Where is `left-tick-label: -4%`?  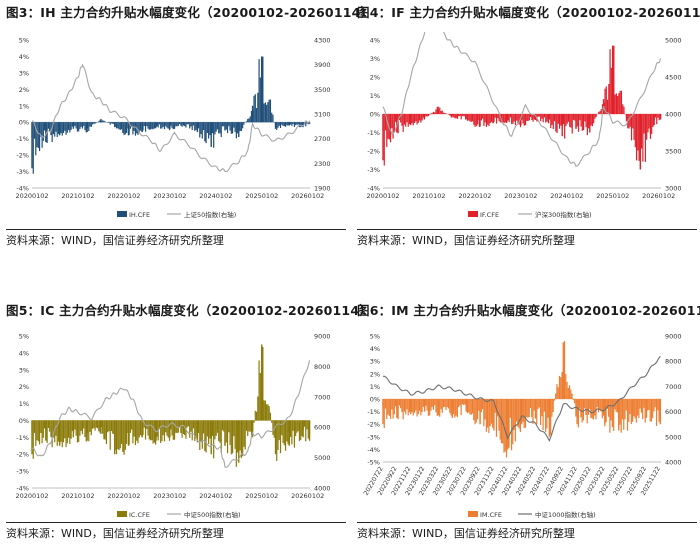
left-tick-label: -4% is located at coordinates (22, 189).